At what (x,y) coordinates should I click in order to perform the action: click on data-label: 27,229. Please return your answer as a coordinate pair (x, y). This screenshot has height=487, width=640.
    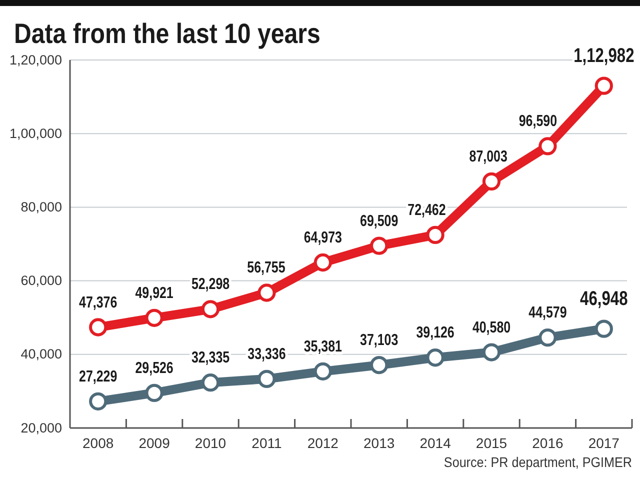
    Looking at the image, I should click on (98, 377).